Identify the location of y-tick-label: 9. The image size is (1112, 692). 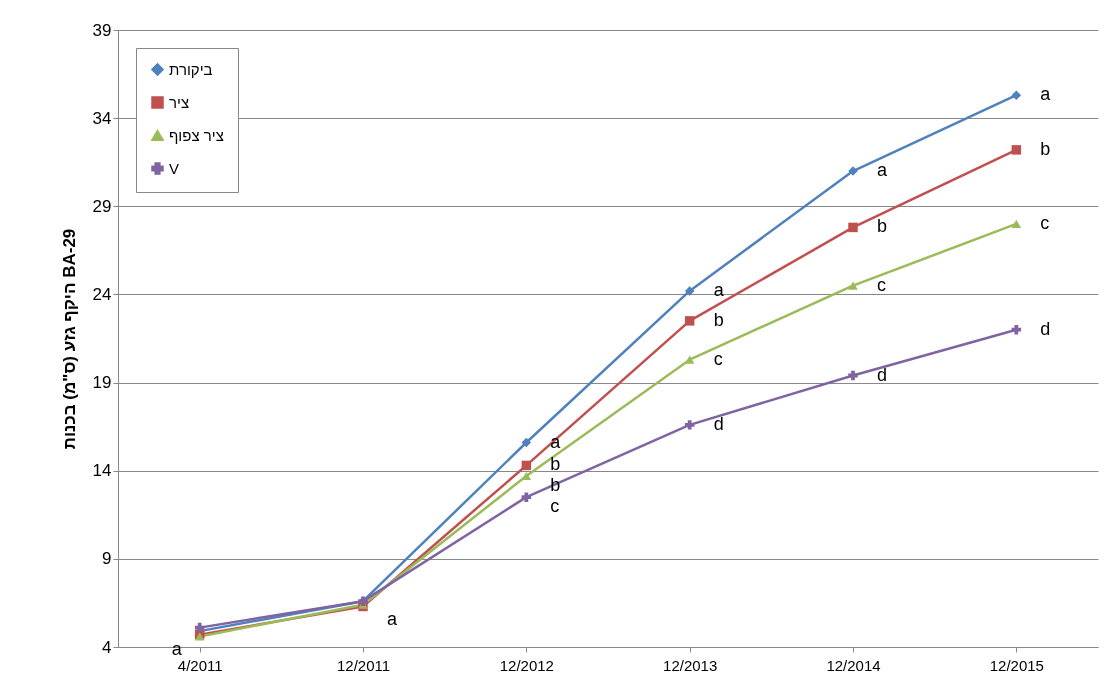
(107, 559).